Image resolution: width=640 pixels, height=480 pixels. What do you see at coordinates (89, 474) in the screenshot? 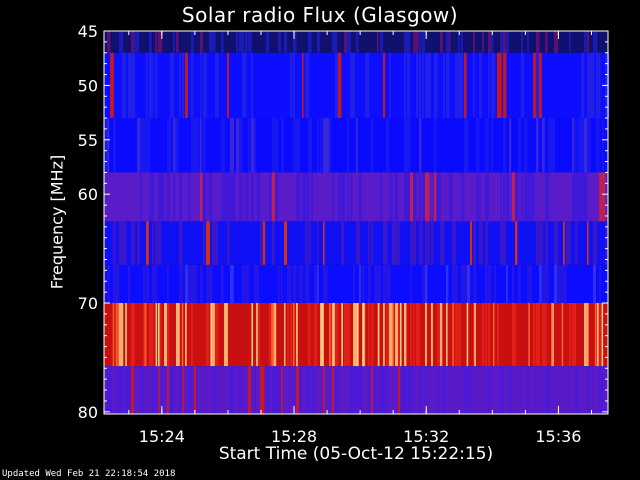
I see `updated-timestamp: Updated Wed Feb 21 22:18:54 2018` at bounding box center [89, 474].